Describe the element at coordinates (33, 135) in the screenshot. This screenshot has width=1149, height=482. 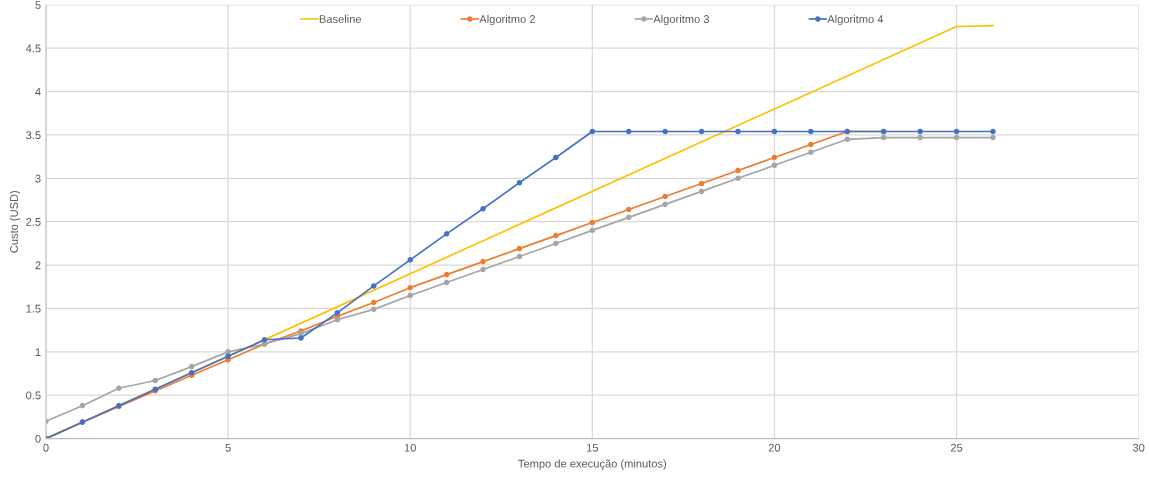
I see `y-tick-label: 3.5` at that location.